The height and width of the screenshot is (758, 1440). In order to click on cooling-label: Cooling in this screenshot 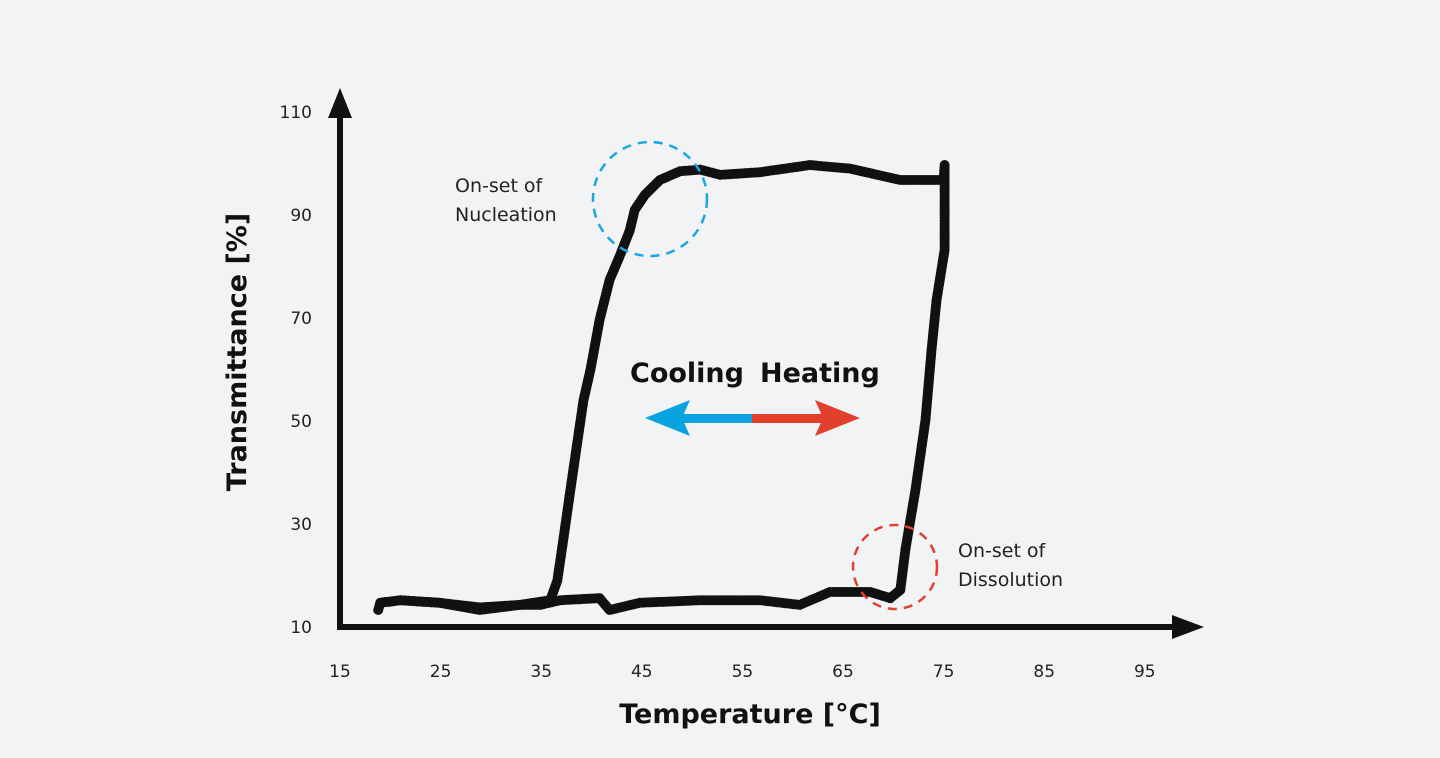, I will do `click(687, 373)`.